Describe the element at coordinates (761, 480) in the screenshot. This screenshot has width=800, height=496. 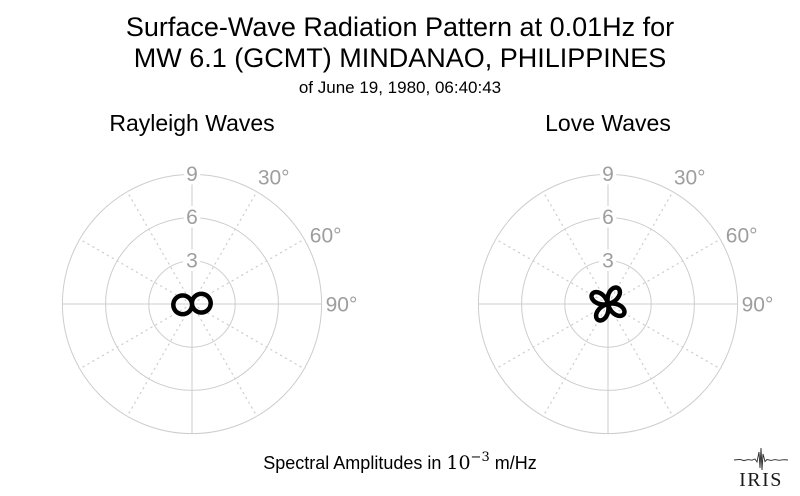
I see `iris-logo-text: IRIS` at that location.